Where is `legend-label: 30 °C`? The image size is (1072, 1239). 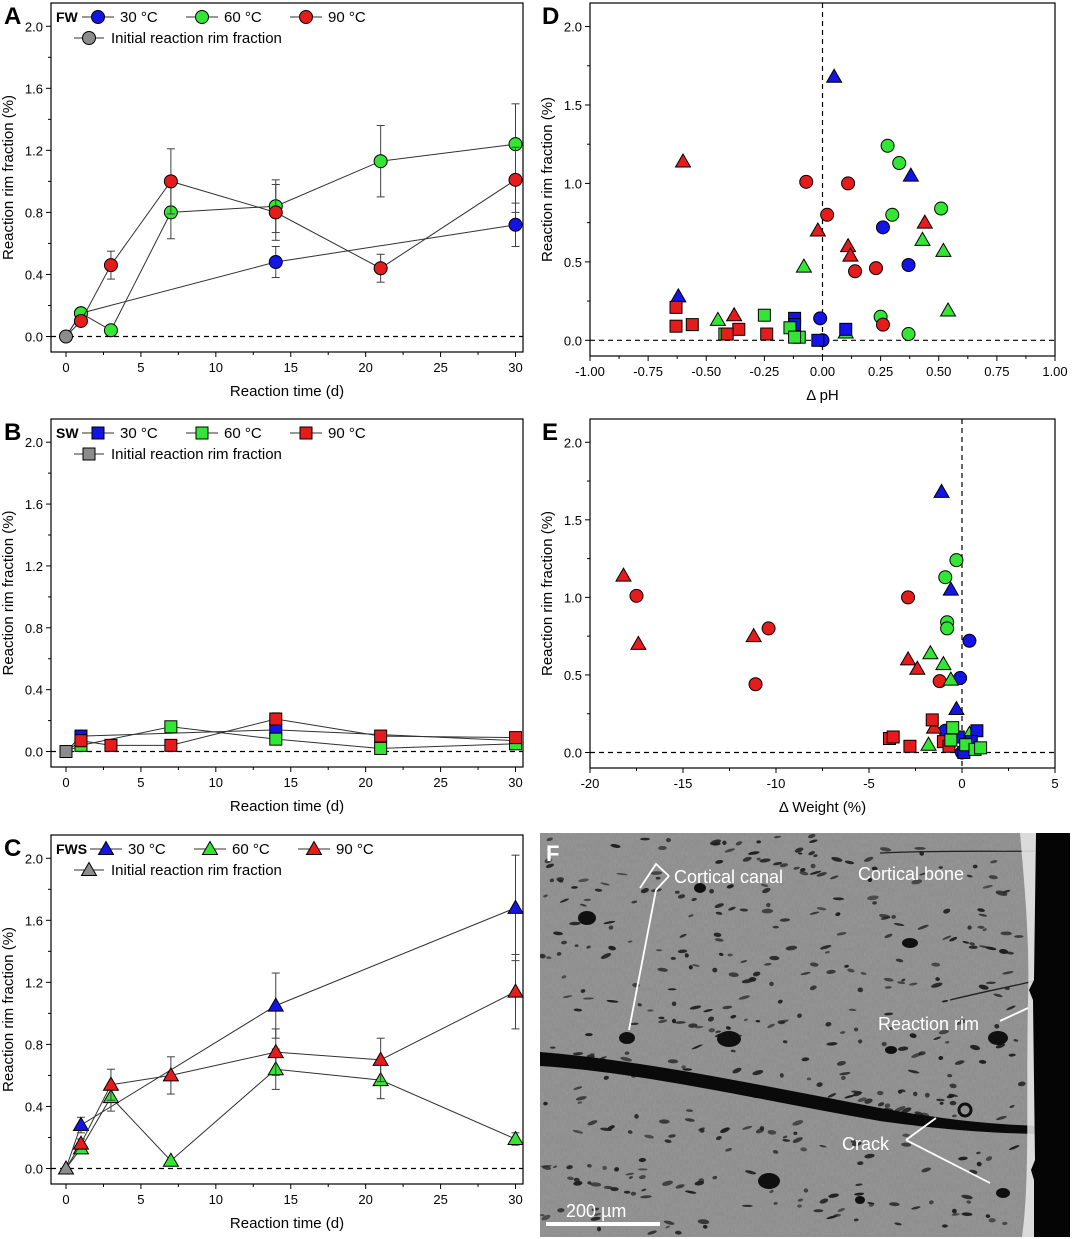
legend-label: 30 °C is located at coordinates (139, 17).